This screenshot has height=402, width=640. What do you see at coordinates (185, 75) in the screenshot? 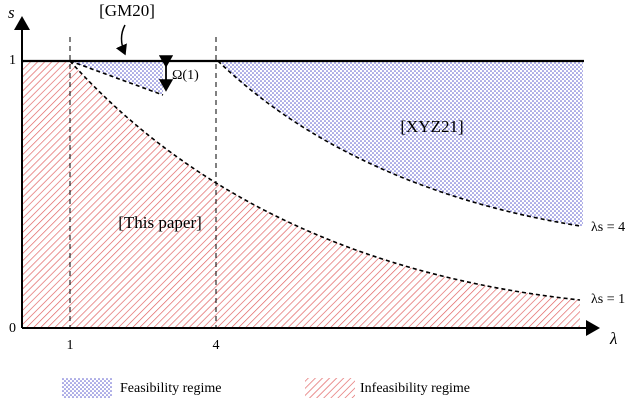
I see `omega-label: Ω(1)` at bounding box center [185, 75].